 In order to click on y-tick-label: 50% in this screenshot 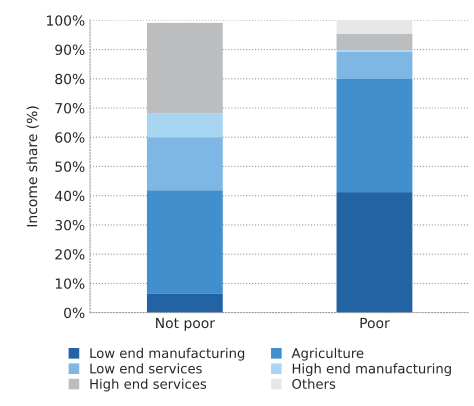, I will do `click(69, 166)`.